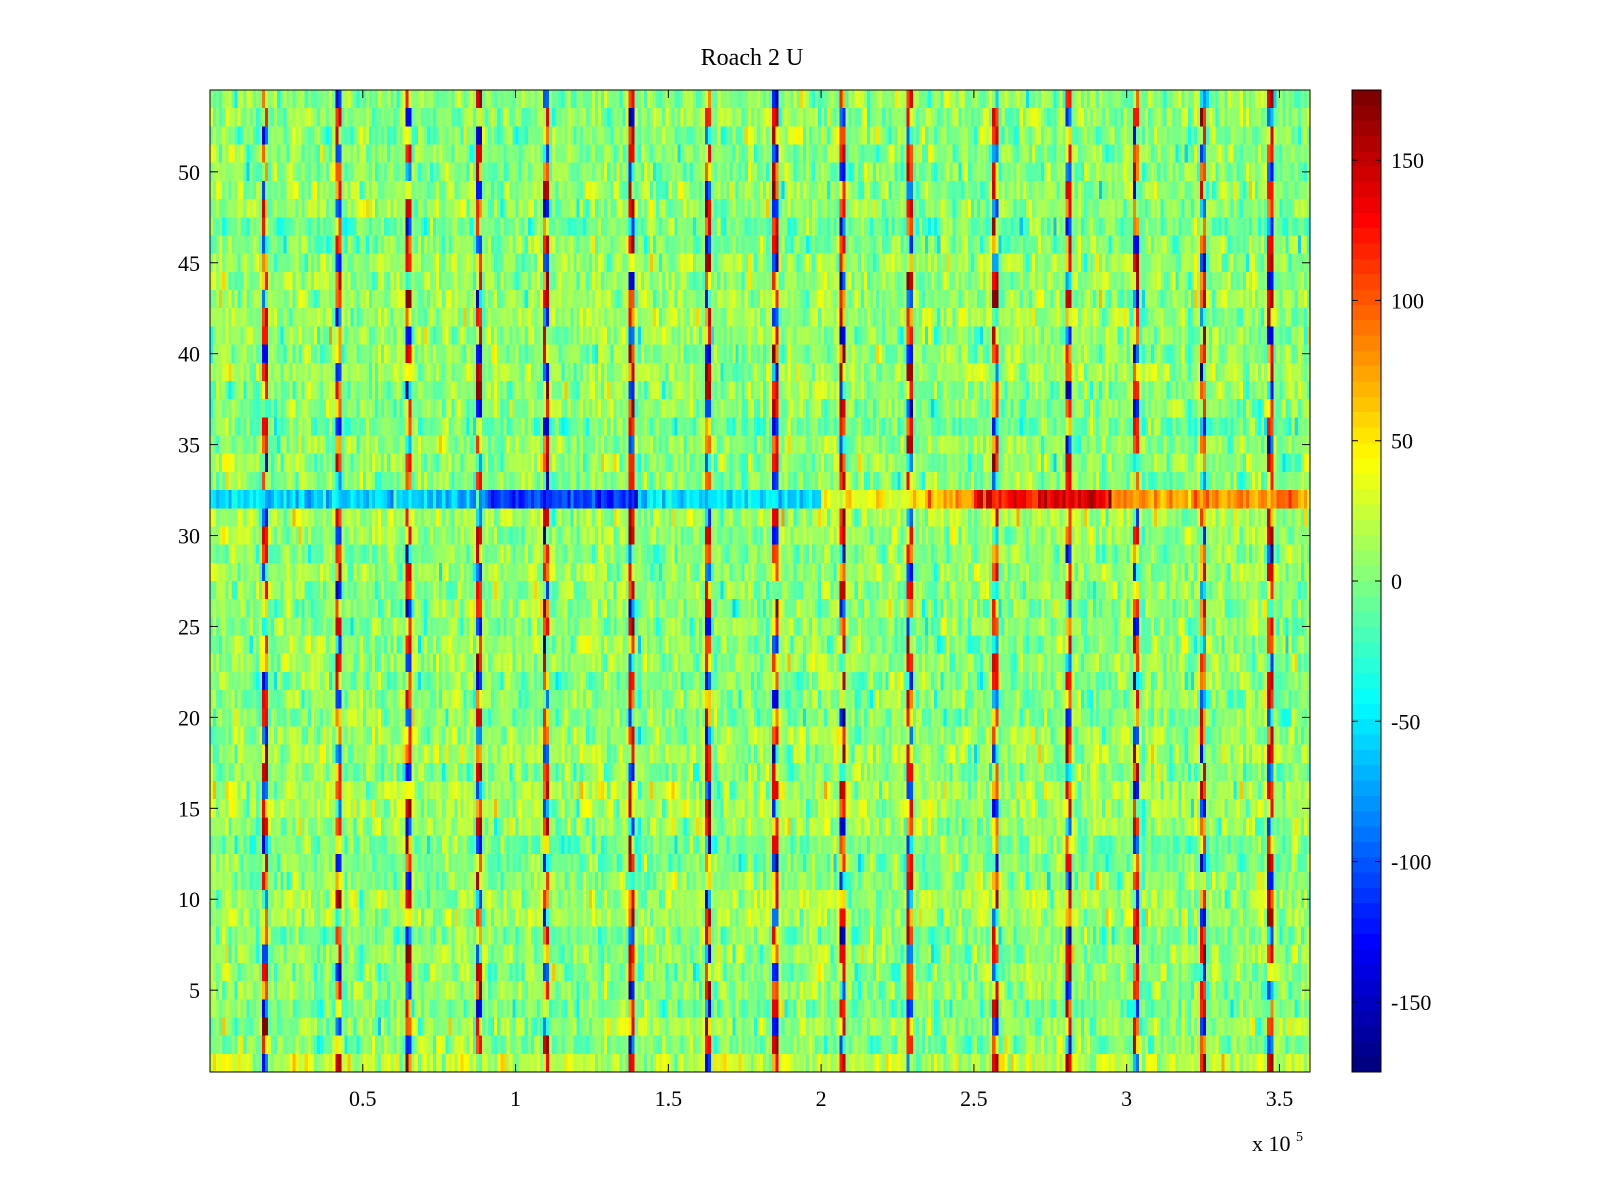  What do you see at coordinates (821, 1098) in the screenshot?
I see `x-tick-label: 2` at bounding box center [821, 1098].